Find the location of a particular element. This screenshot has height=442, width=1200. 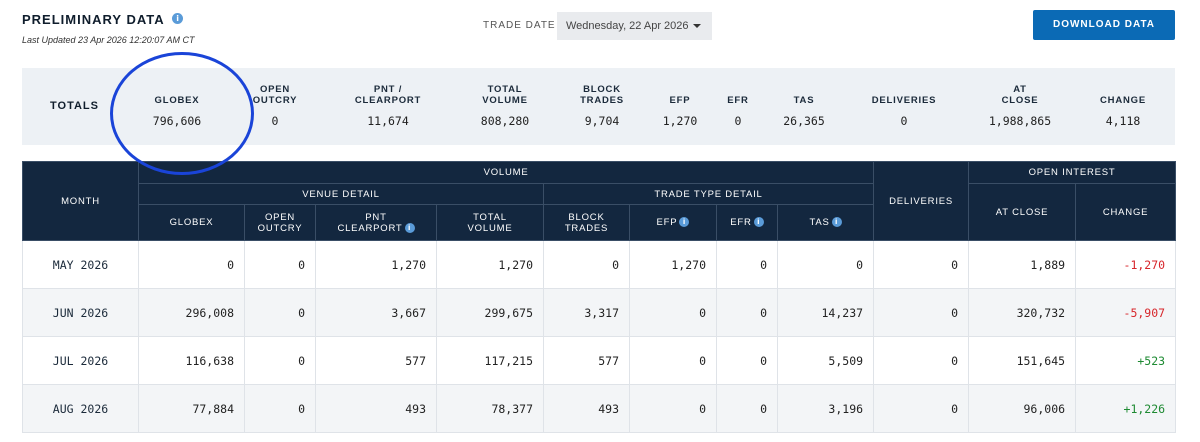

totals-header: DELIVERIES is located at coordinates (904, 95).